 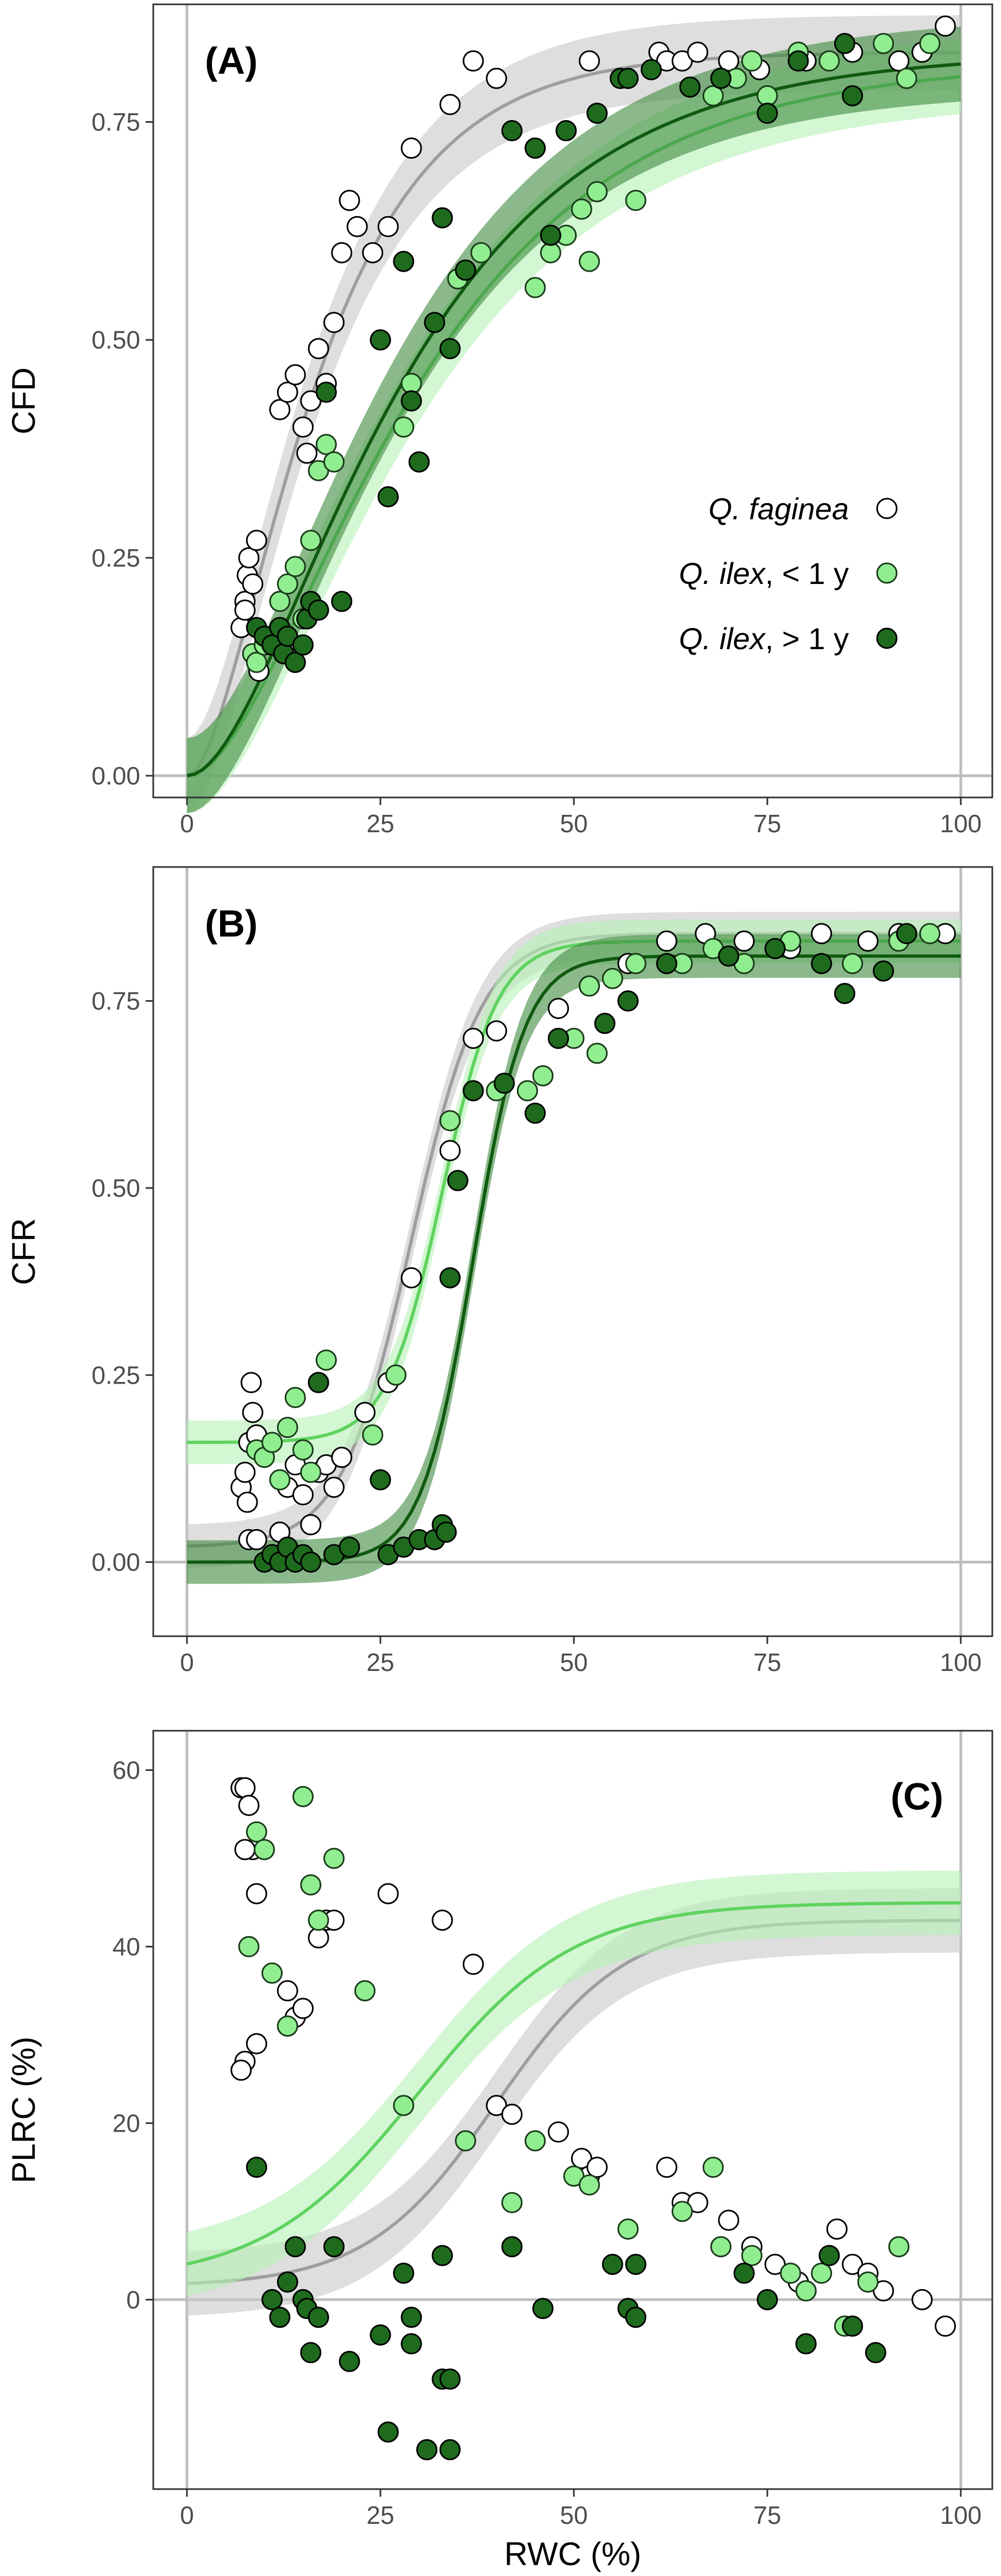 What do you see at coordinates (767, 2515) in the screenshot?
I see `x-tick-label: 75` at bounding box center [767, 2515].